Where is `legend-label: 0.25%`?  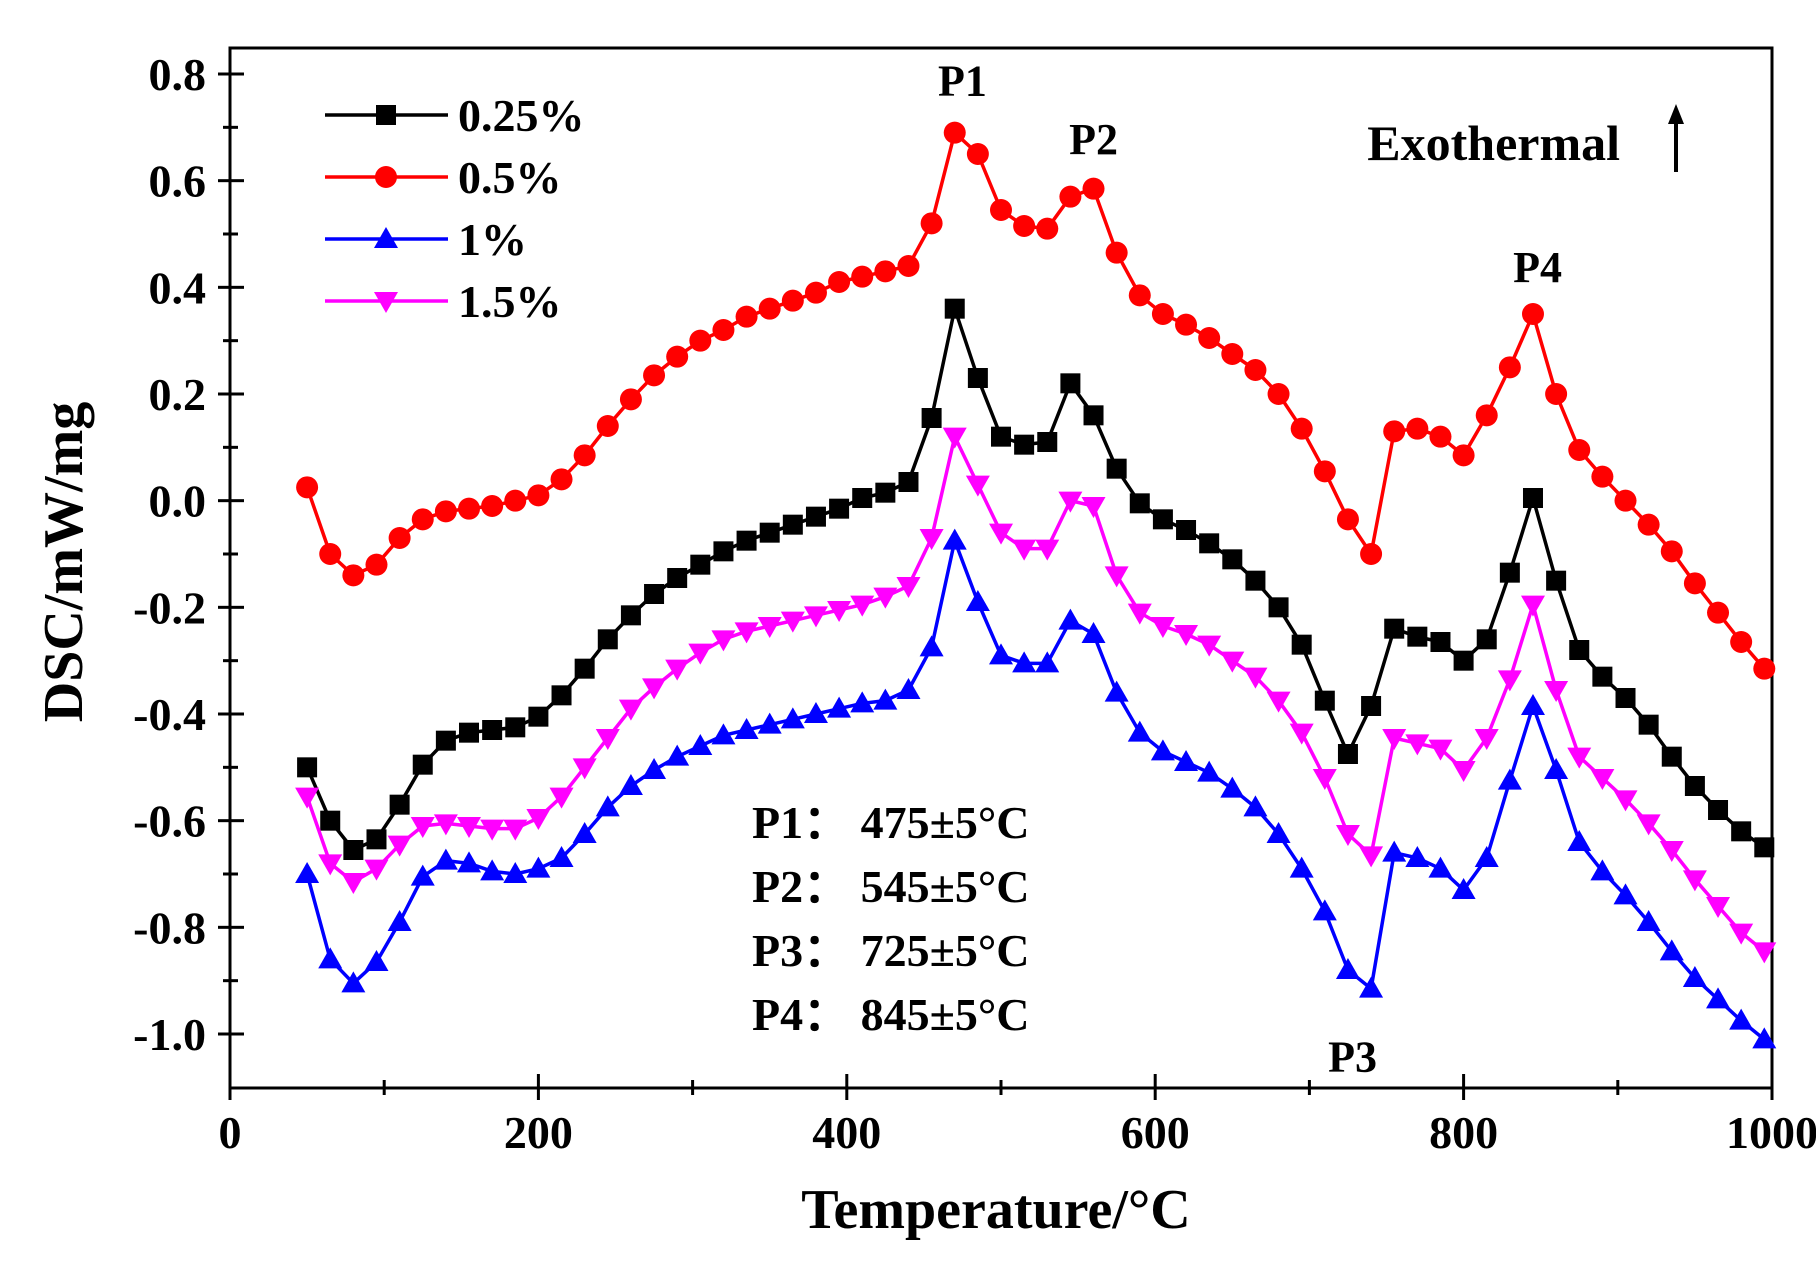 legend-label: 0.25% is located at coordinates (521, 115).